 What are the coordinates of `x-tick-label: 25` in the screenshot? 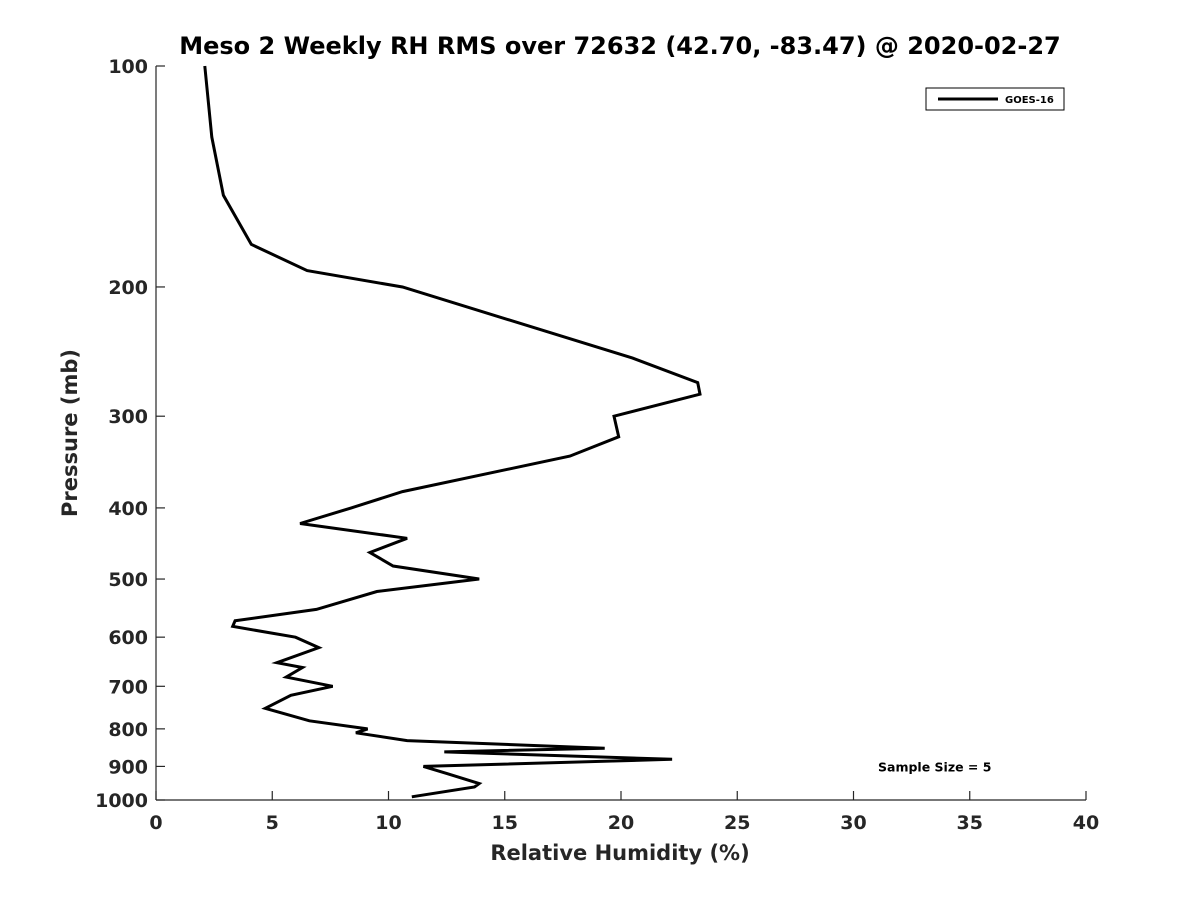 It's located at (737, 823).